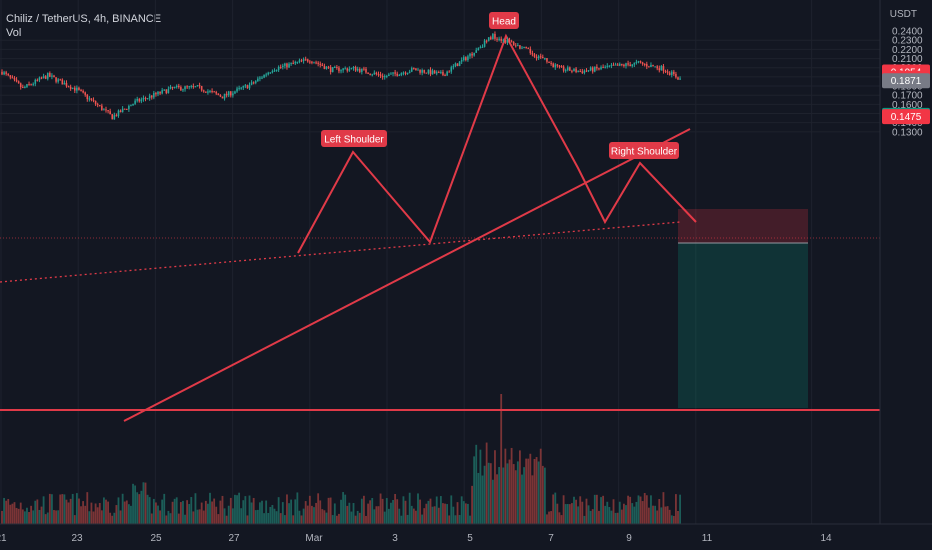 The image size is (932, 550). I want to click on symbol-title: Chiliz / TetherUS, 4h, BINANCE, so click(84, 19).